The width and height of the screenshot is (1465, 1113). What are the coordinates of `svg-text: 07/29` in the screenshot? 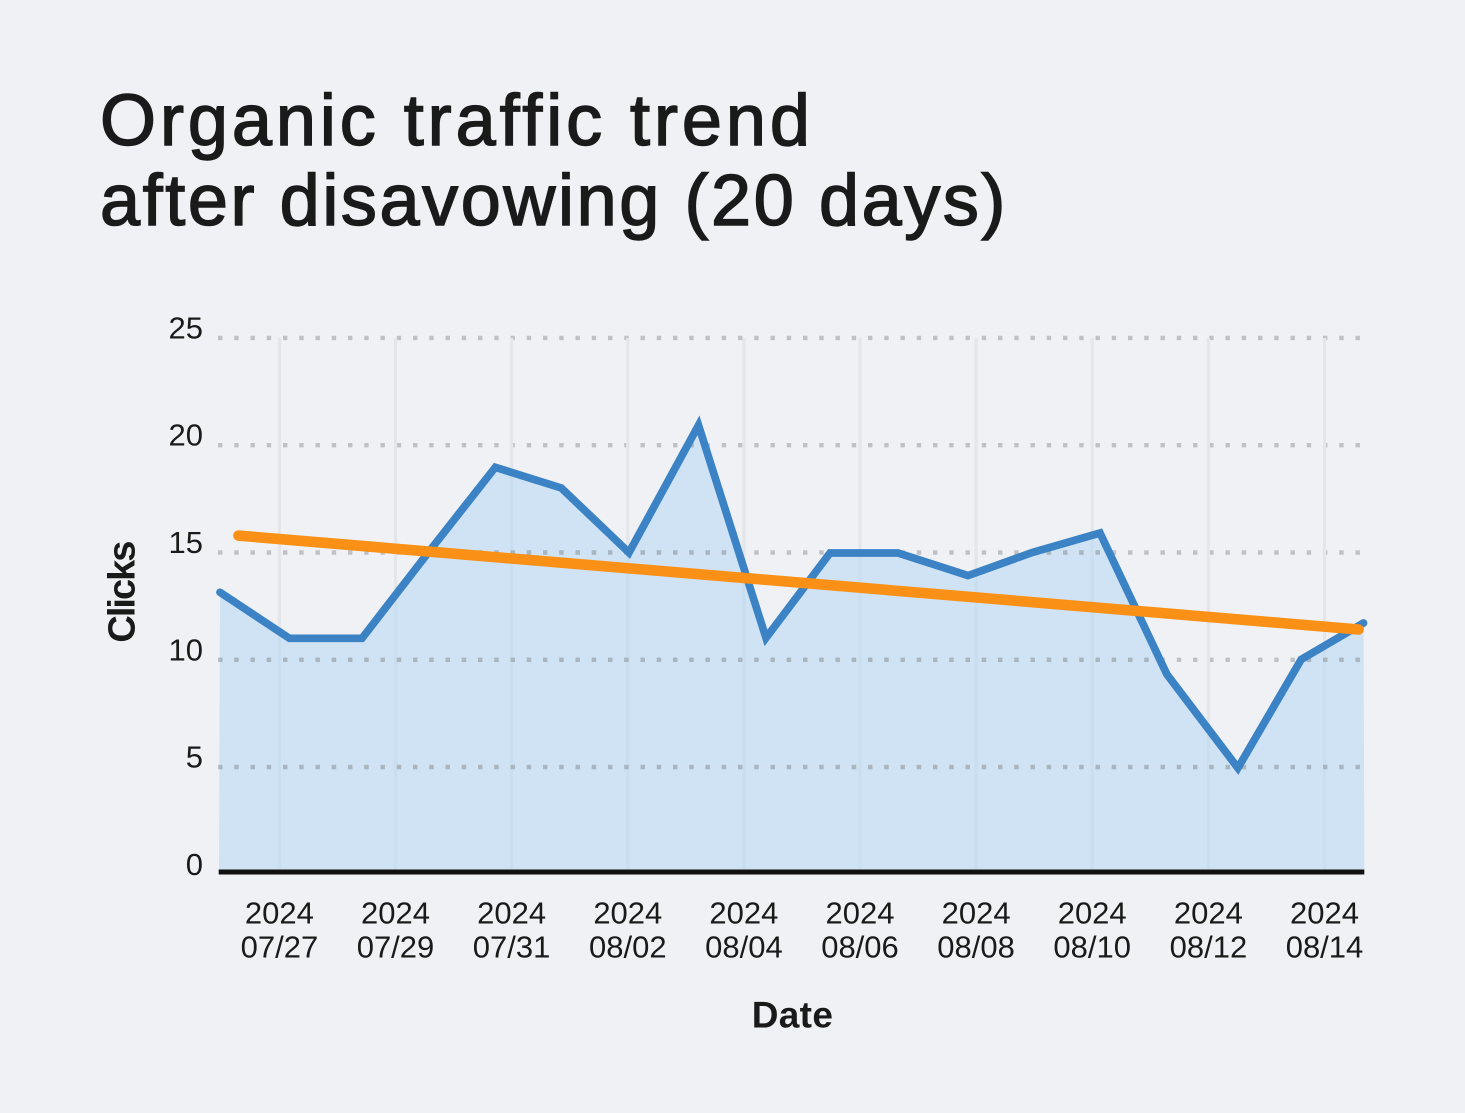 It's located at (396, 947).